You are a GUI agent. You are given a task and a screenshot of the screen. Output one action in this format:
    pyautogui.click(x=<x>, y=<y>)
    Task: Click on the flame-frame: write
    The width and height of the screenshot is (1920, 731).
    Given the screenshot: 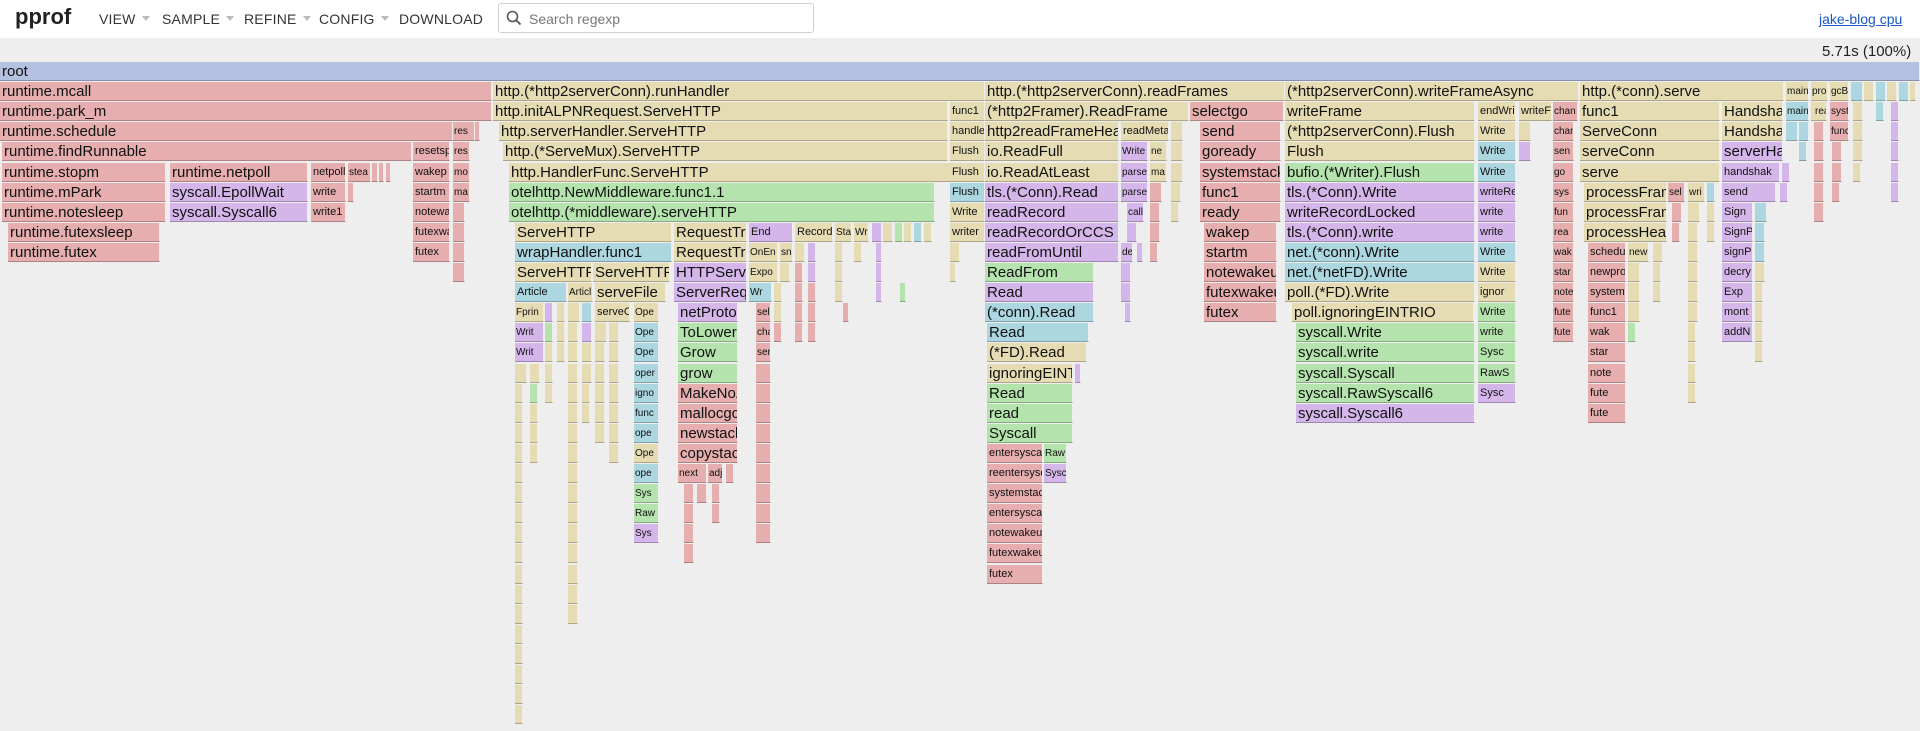 What is the action you would take?
    pyautogui.click(x=1497, y=212)
    